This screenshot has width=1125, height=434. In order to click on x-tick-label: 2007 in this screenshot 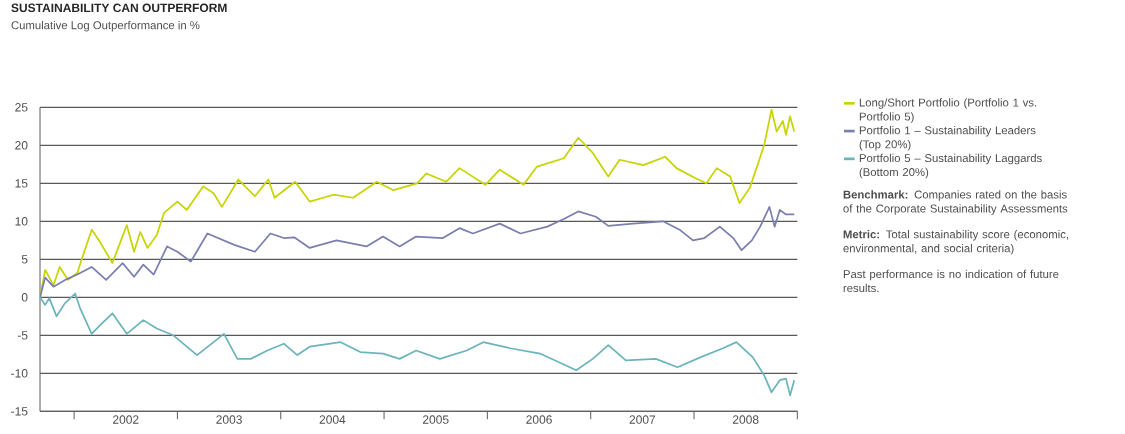, I will do `click(642, 419)`.